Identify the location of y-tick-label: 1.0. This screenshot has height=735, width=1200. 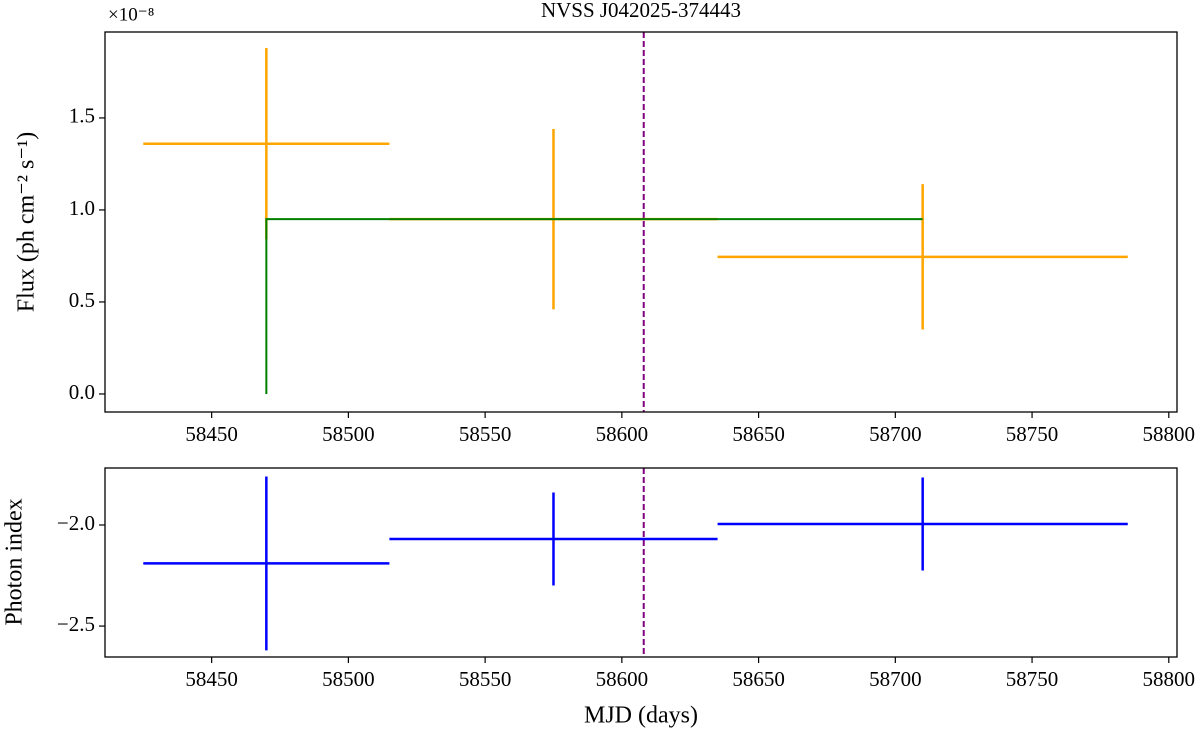
(82, 208).